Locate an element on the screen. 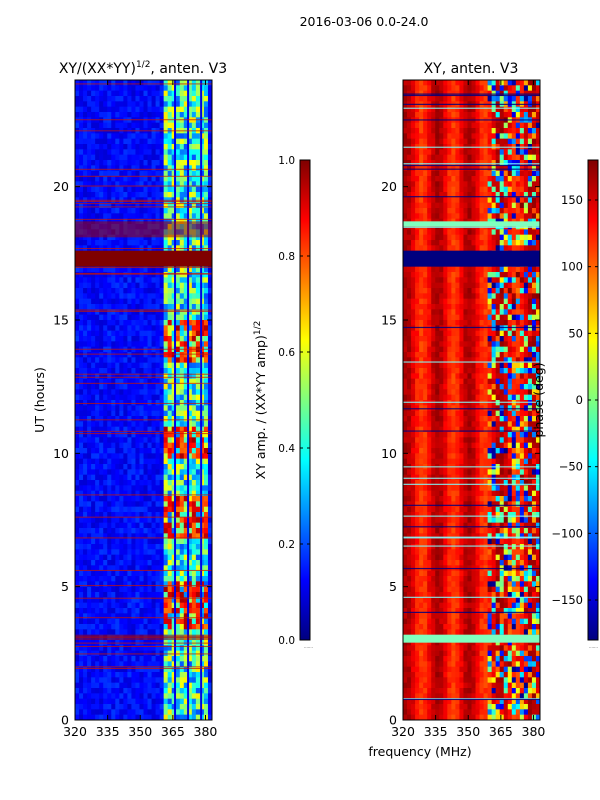 The image size is (600, 800). colorbar-tick-label: 150 is located at coordinates (572, 200).